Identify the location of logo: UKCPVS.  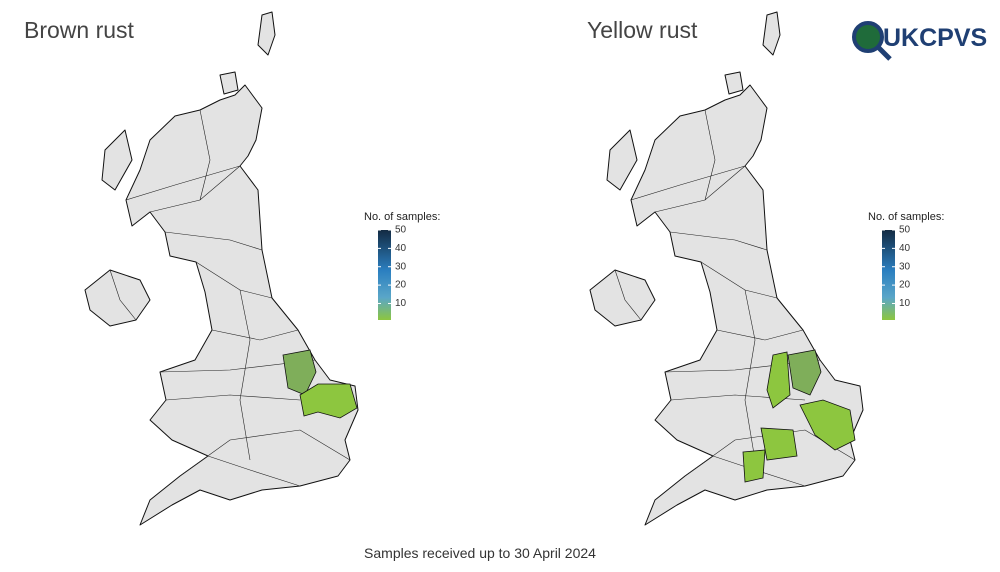
(919, 41).